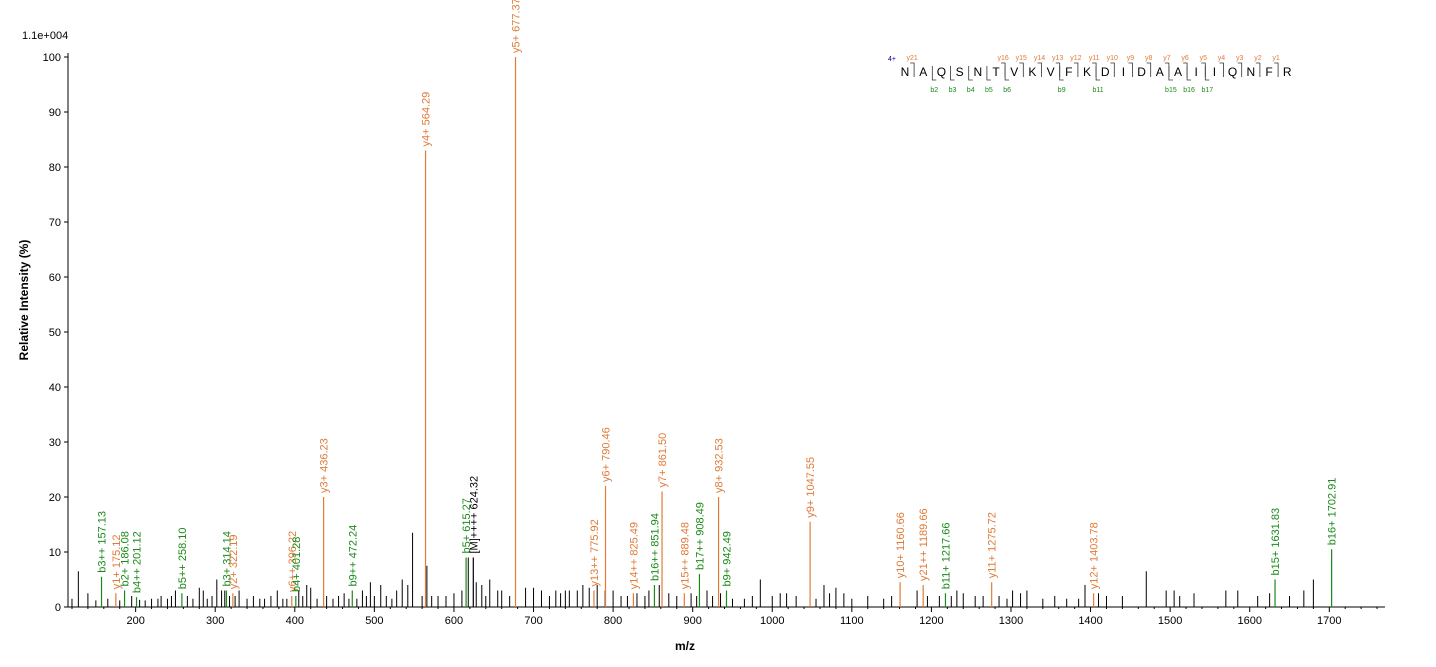  Describe the element at coordinates (533, 621) in the screenshot. I see `x-tick-label: 700` at that location.